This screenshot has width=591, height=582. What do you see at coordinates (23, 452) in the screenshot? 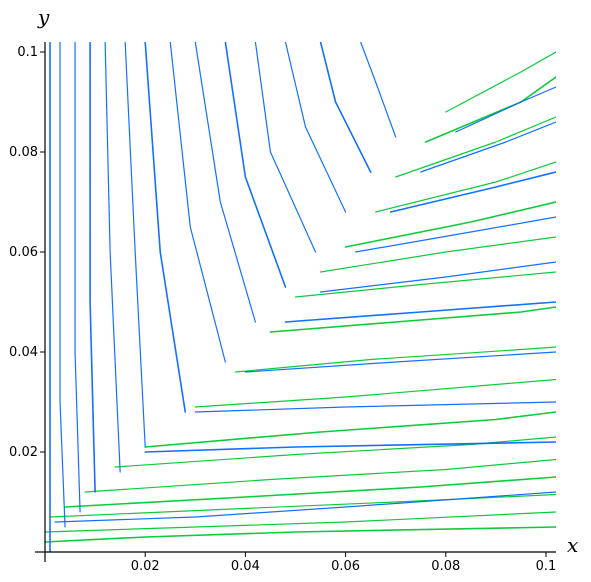
I see `y-axis-tick-label: 0.02` at bounding box center [23, 452].